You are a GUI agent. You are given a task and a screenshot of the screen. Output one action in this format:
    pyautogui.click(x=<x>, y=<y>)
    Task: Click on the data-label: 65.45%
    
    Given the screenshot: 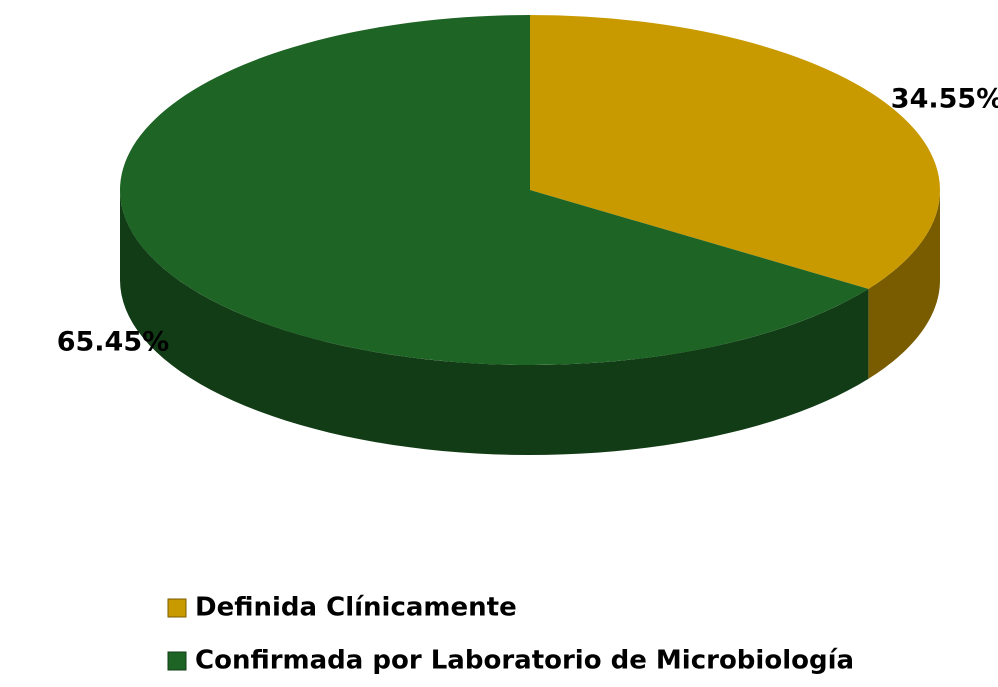 What is the action you would take?
    pyautogui.click(x=113, y=341)
    